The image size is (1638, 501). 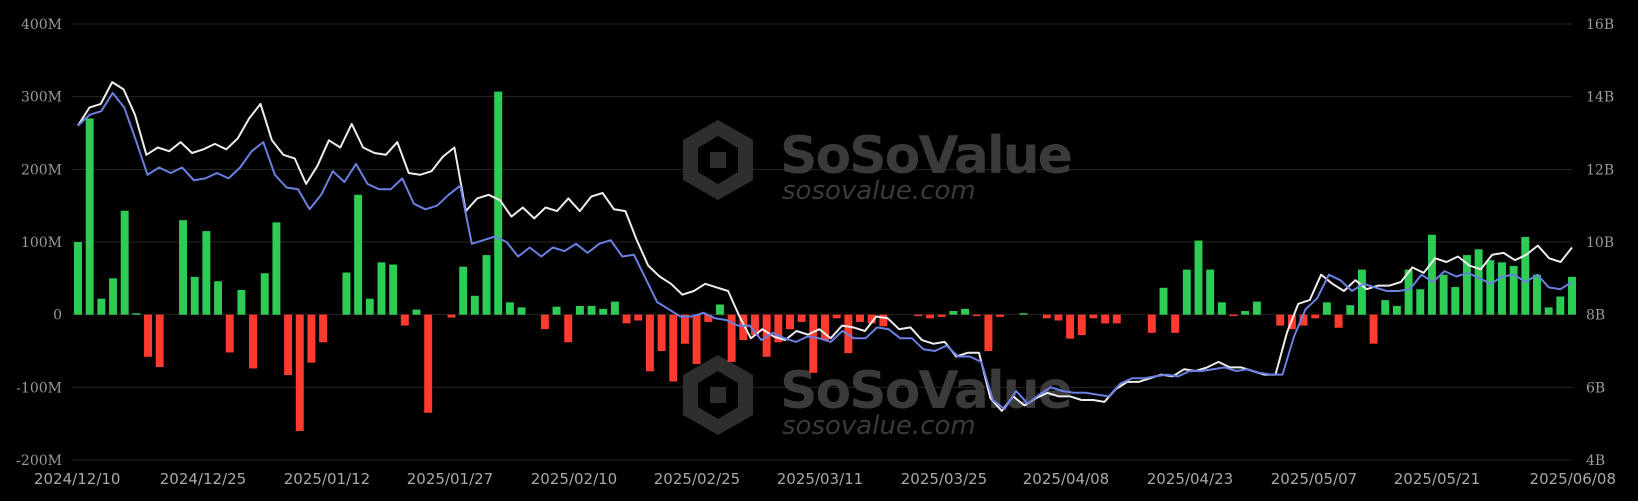 What do you see at coordinates (1600, 170) in the screenshot?
I see `right-axis-tick-label: 12B` at bounding box center [1600, 170].